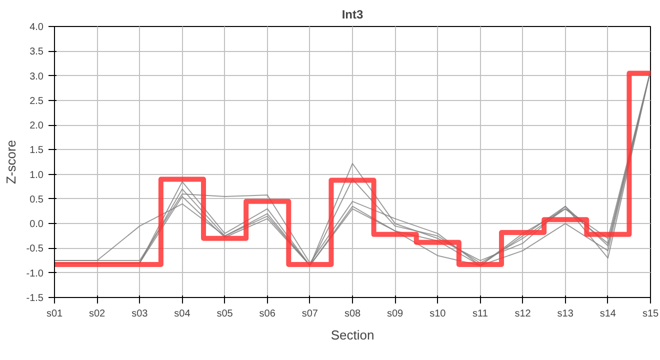  I want to click on x-tick-label: s07, so click(310, 314).